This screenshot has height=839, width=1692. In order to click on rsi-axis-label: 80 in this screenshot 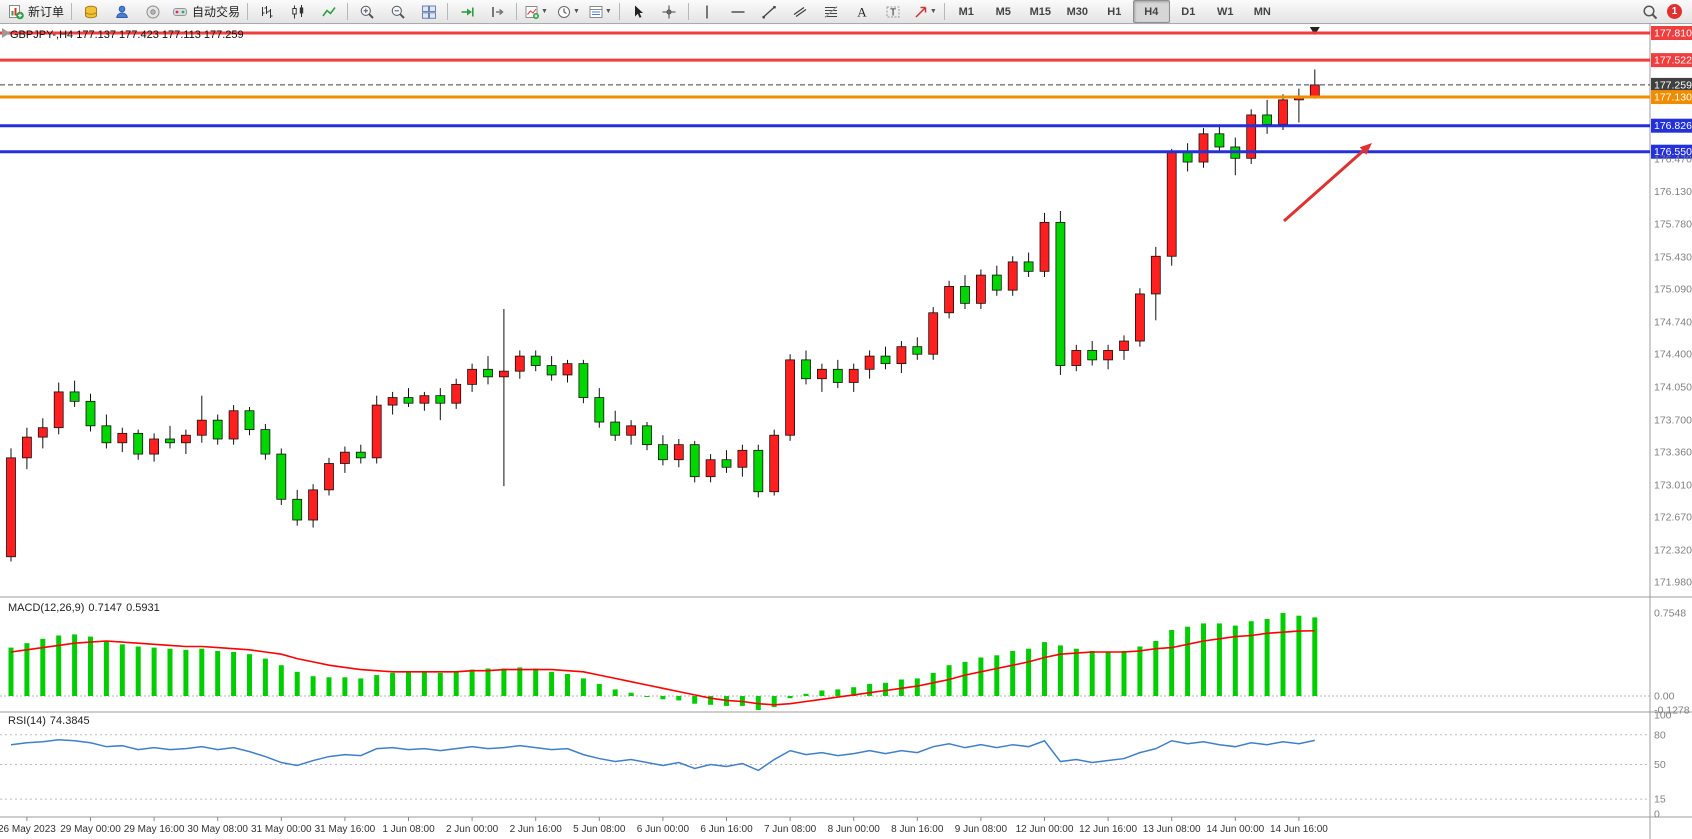, I will do `click(1660, 735)`.